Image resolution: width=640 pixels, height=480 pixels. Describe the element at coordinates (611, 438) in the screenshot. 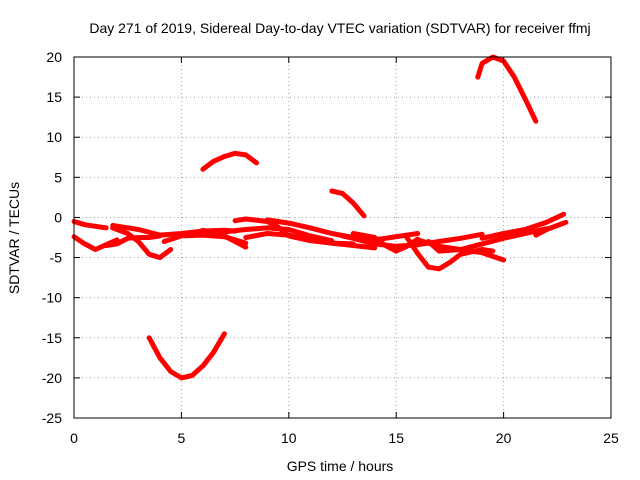

I see `x-tick-label: 25` at that location.